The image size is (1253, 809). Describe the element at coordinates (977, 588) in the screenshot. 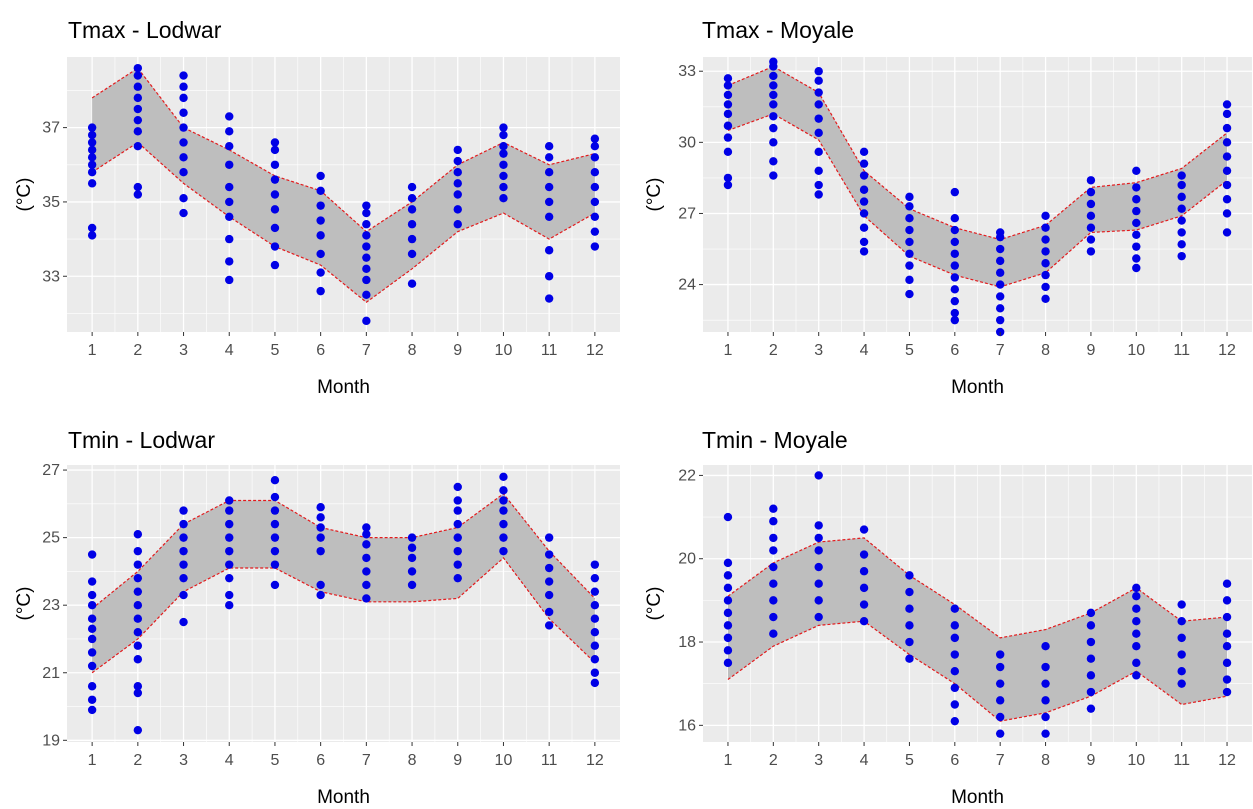

I see `band-upper-line` at that location.